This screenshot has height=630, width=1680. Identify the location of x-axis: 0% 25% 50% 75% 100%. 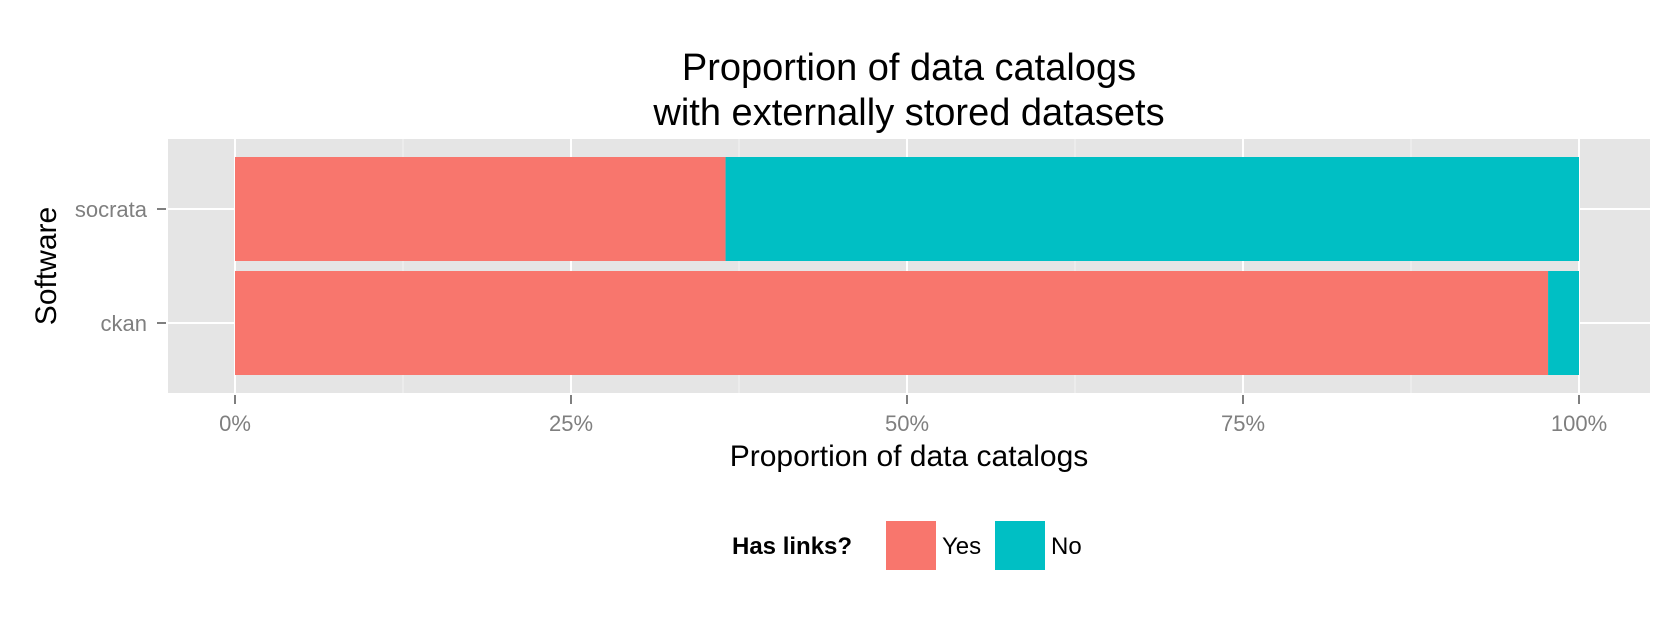
(913, 415).